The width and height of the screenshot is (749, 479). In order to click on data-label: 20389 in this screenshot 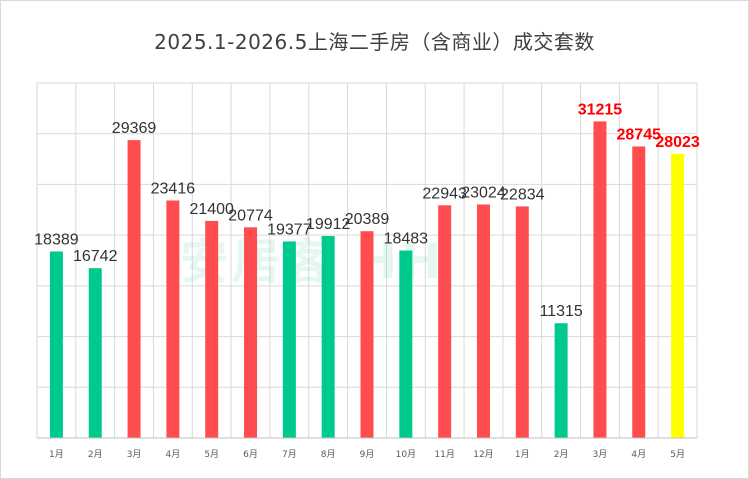, I will do `click(367, 219)`.